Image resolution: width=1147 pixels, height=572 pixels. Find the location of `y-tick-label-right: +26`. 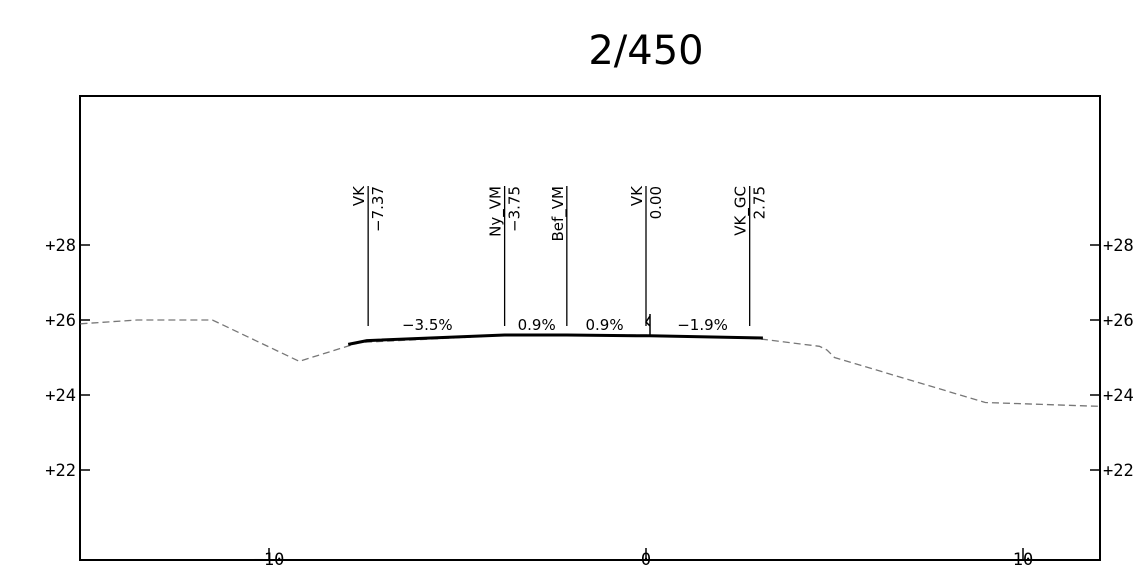

y-tick-label-right: +26 is located at coordinates (1118, 321).